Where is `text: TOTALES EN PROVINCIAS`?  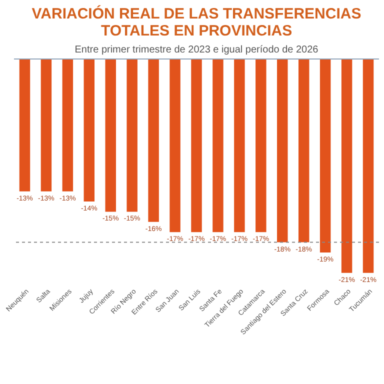
text: TOTALES EN PROVINCIAS is located at coordinates (196, 31).